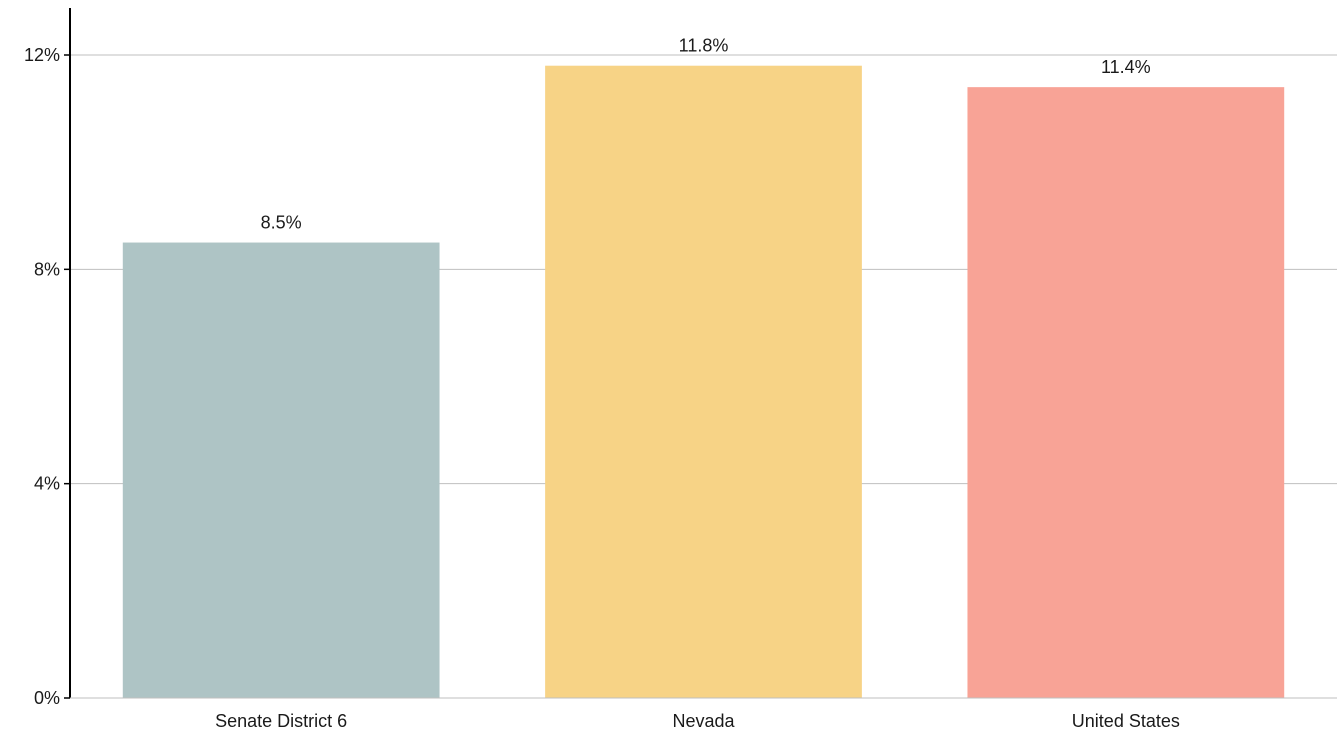 This screenshot has width=1337, height=736. Describe the element at coordinates (704, 46) in the screenshot. I see `data-label: 11.8%` at that location.